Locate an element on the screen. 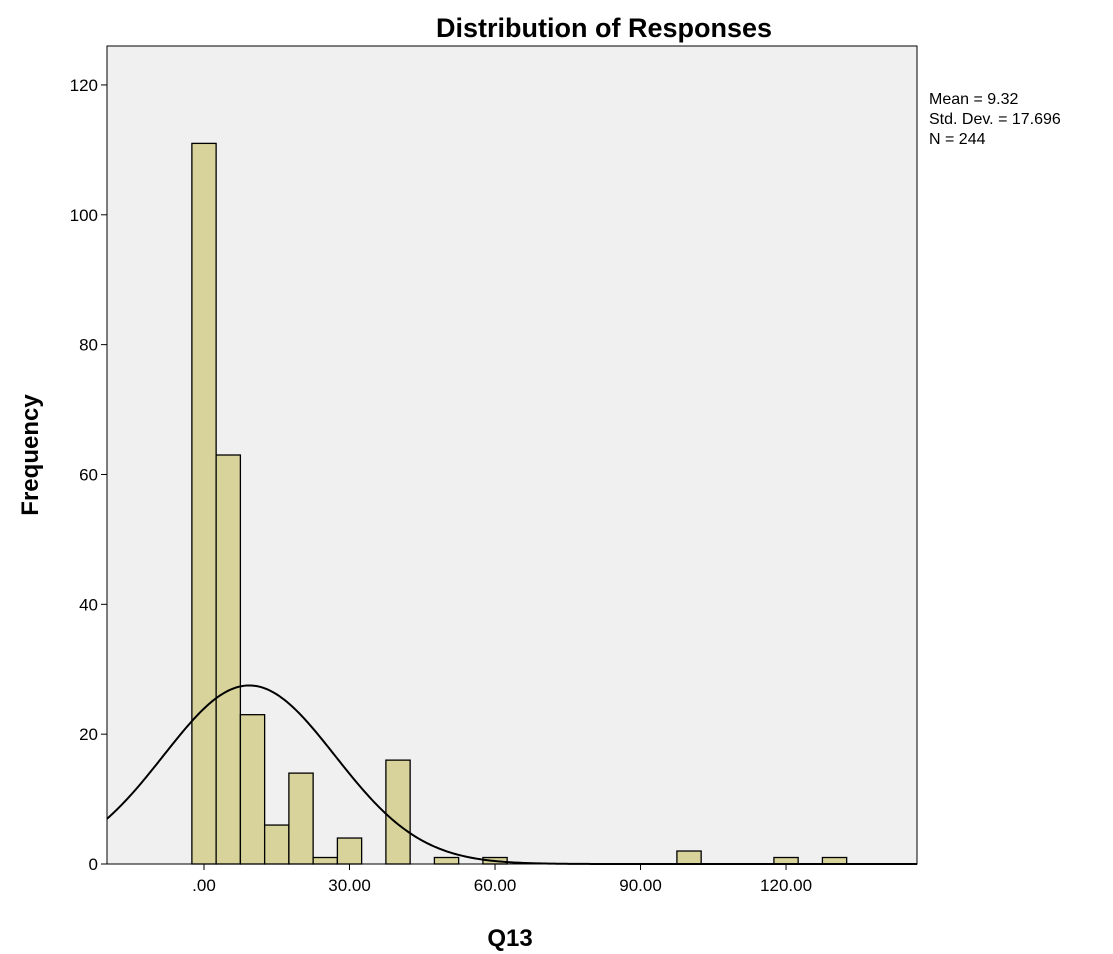 The image size is (1113, 954). y-tick-label: 60 is located at coordinates (88, 474).